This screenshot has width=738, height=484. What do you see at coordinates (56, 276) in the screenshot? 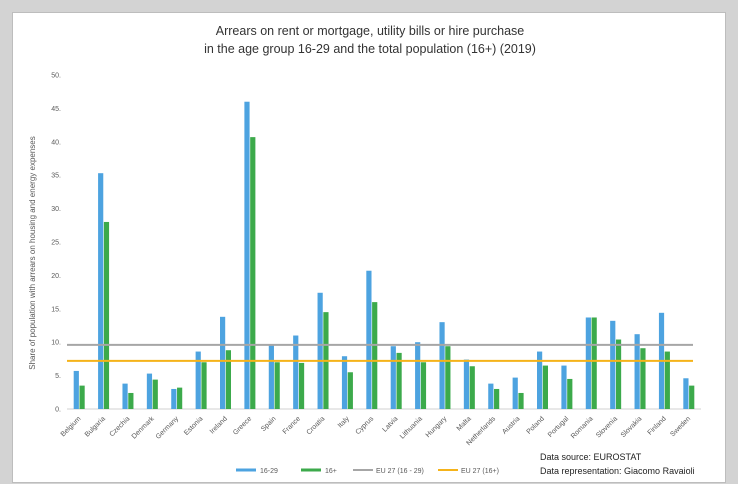
I see `y-tick-label: 20.` at bounding box center [56, 276].